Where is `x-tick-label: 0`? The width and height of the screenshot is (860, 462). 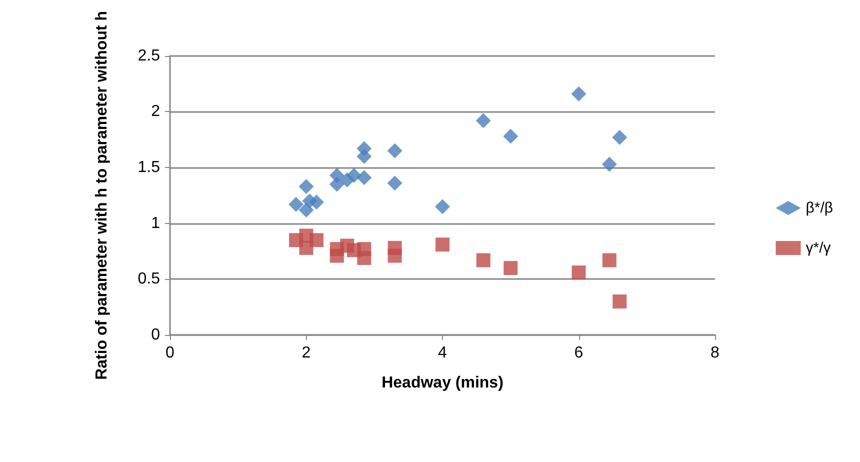 x-tick-label: 0 is located at coordinates (170, 353).